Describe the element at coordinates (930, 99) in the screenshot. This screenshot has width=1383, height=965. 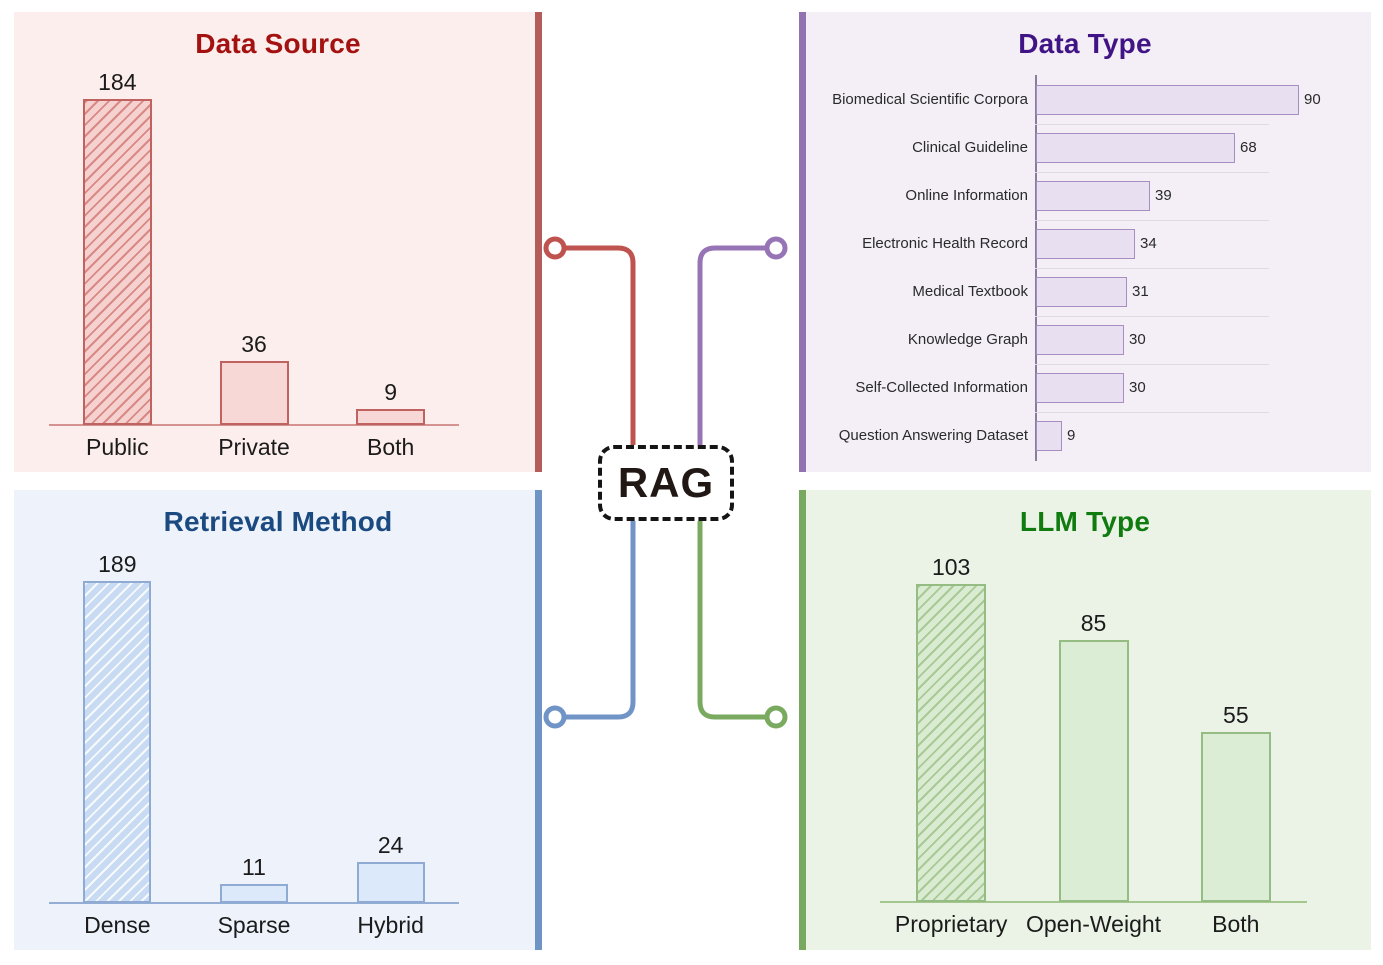
I see `category-label-biomedical-scientific-corpora: Biomedical Scientific Corpora` at that location.